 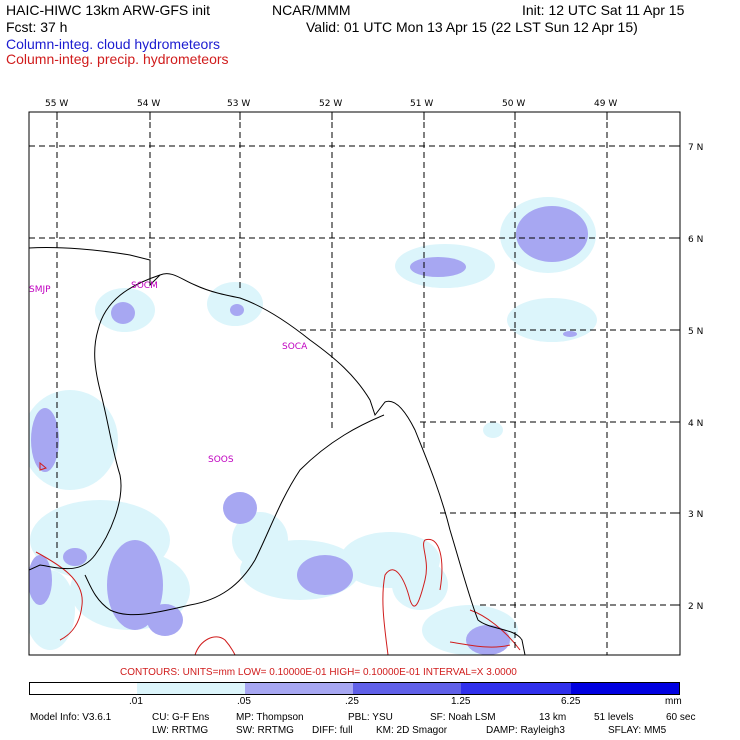 What do you see at coordinates (244, 701) in the screenshot?
I see `colorbar-tick: .05` at bounding box center [244, 701].